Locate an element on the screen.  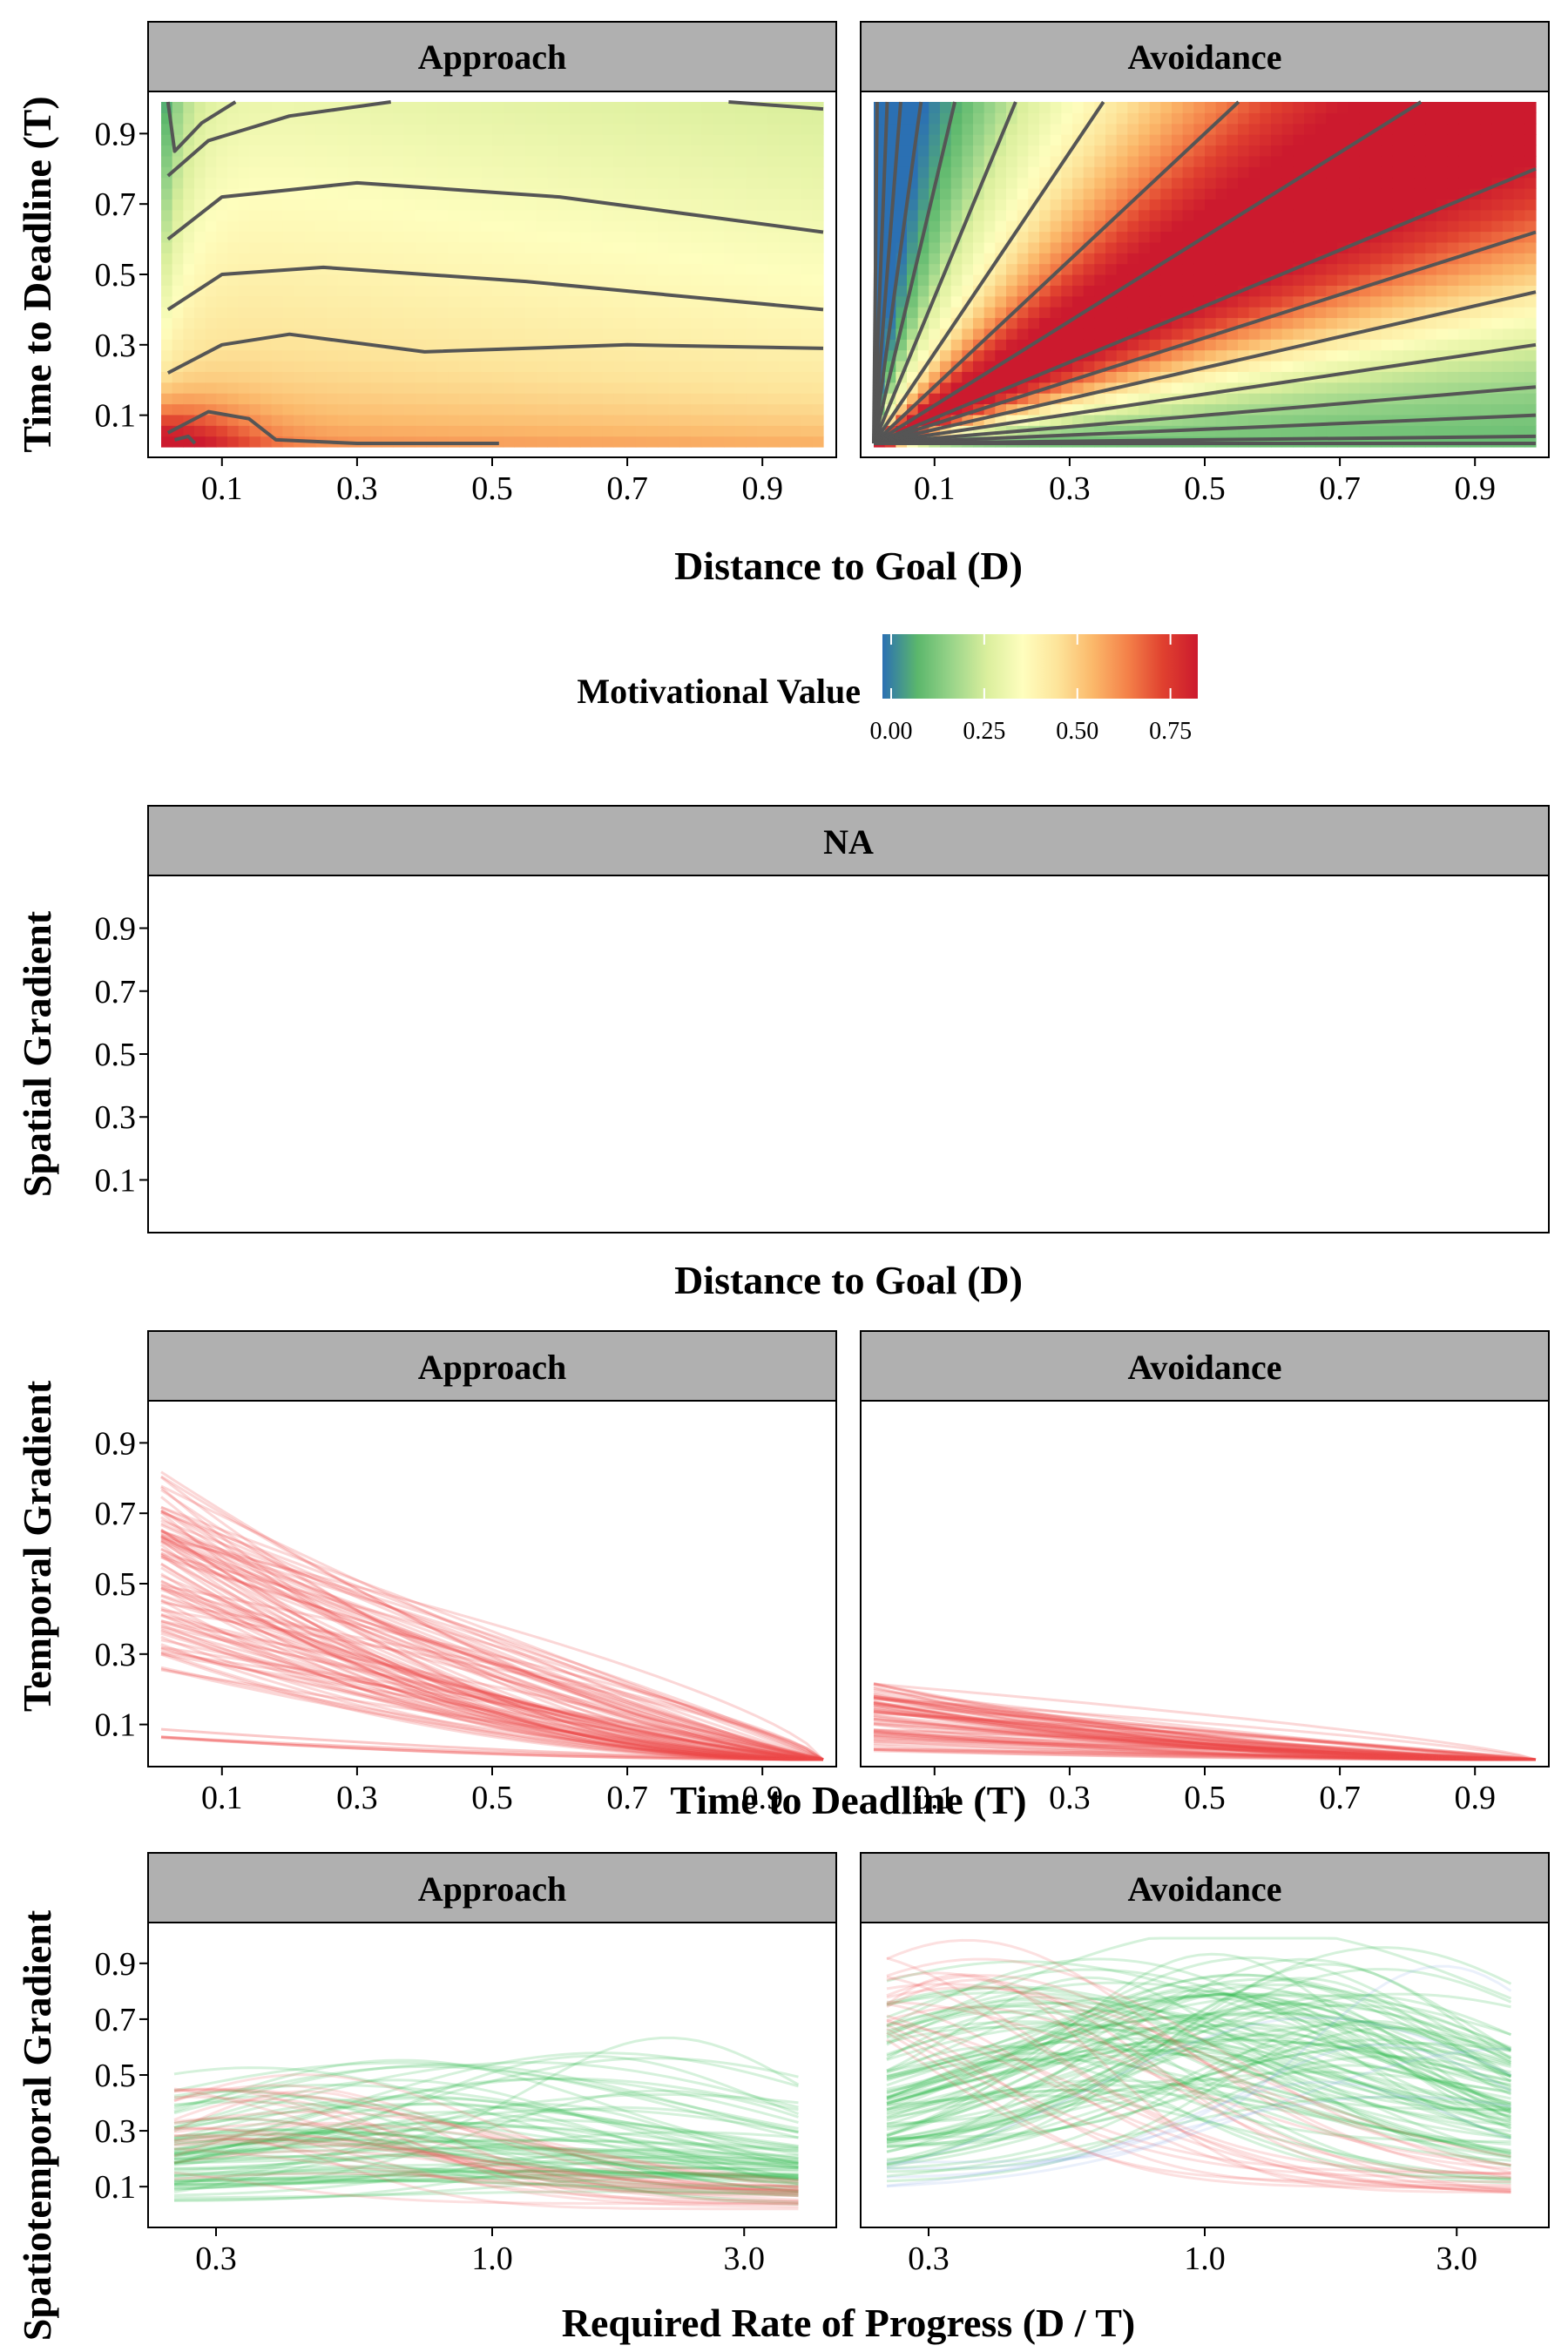
contour-line is located at coordinates (988, 272).